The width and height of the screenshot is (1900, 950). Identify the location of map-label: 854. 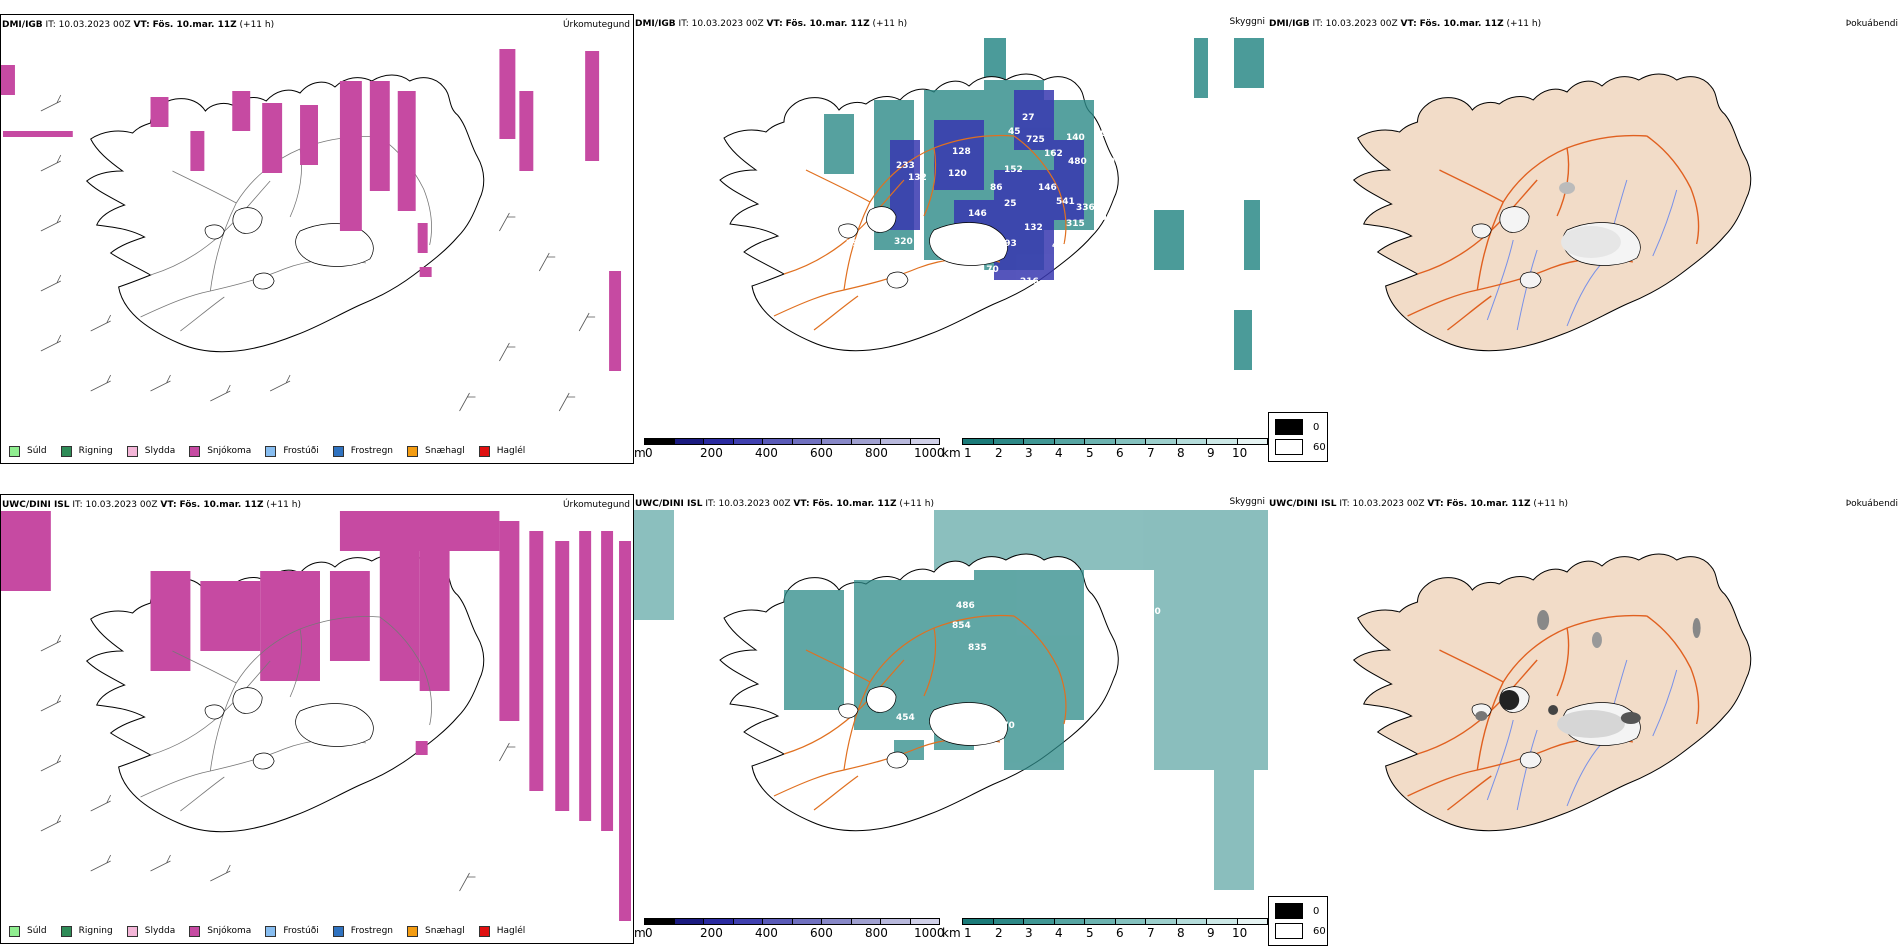
(961, 626).